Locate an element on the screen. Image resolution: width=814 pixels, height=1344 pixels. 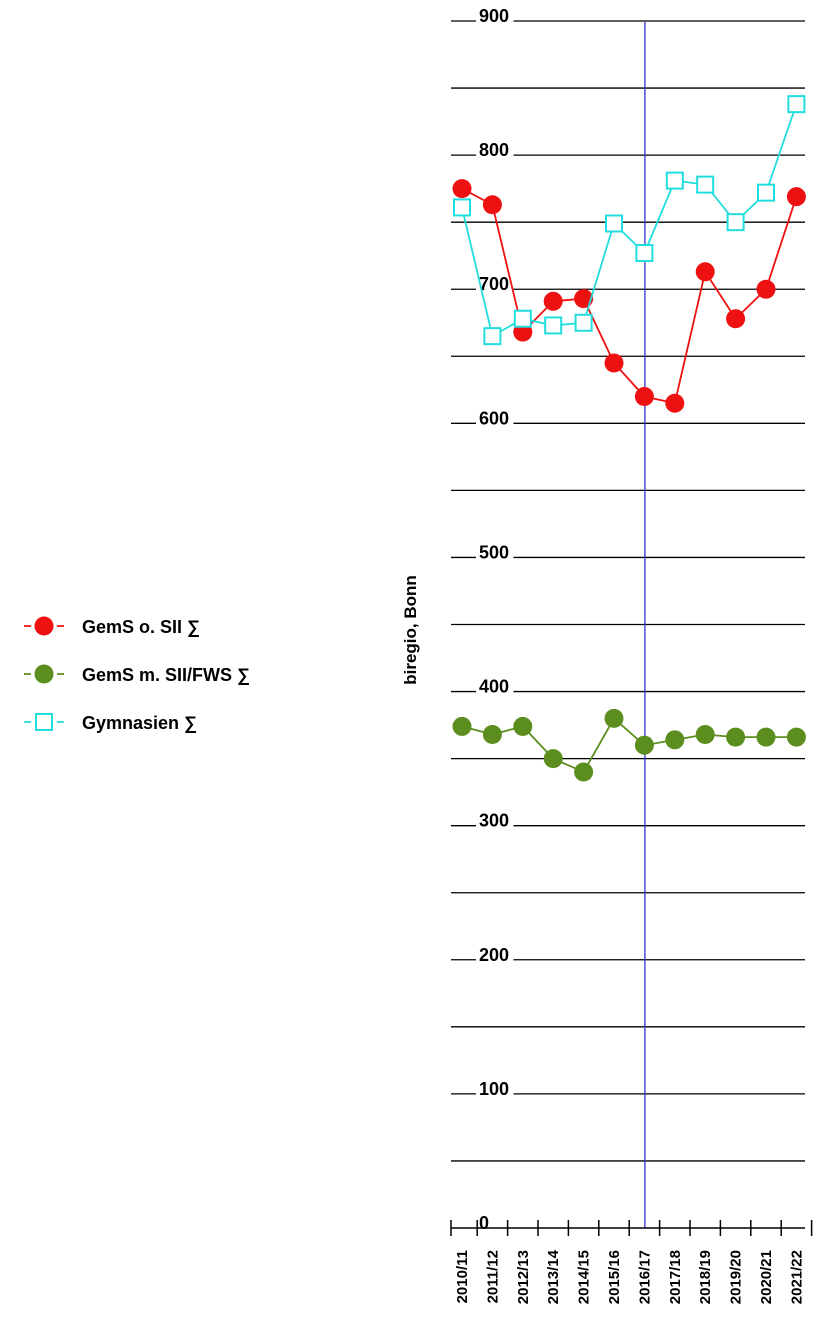
y-tick-label: 200 is located at coordinates (494, 955).